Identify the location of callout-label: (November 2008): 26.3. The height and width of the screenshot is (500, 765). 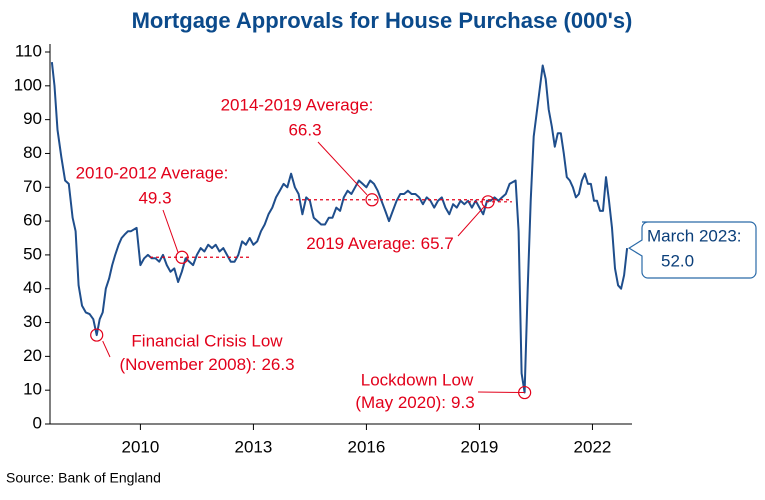
(206, 364).